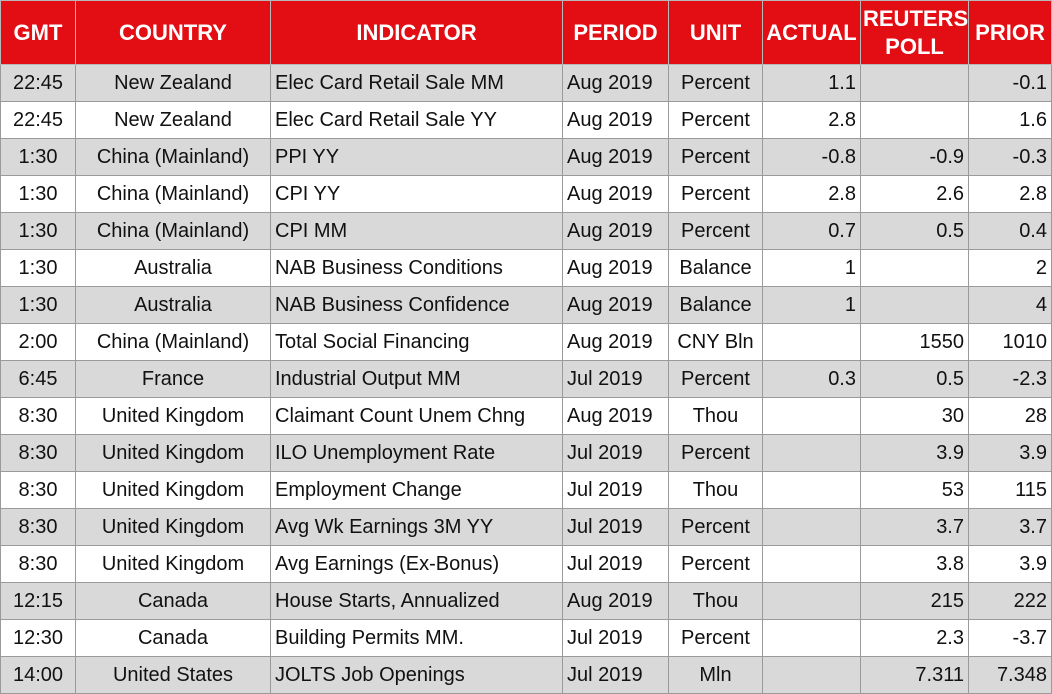  What do you see at coordinates (38, 120) in the screenshot?
I see `cell-gmt: 22:45` at bounding box center [38, 120].